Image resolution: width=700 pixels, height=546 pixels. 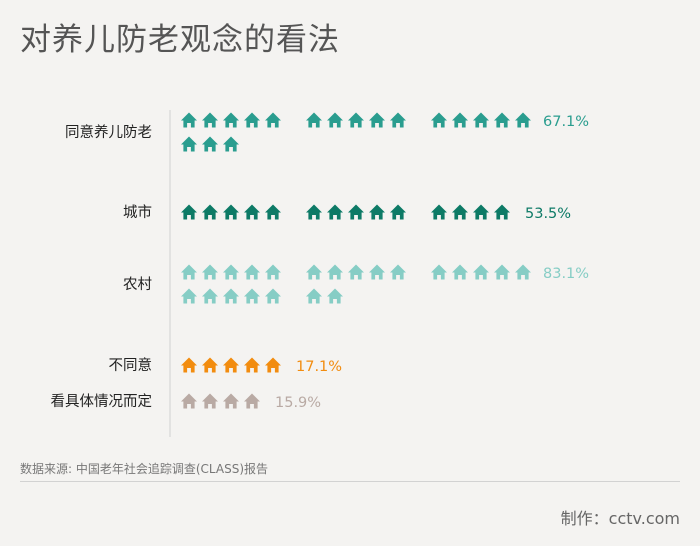 I want to click on category-label: 同意养儿防老, so click(x=108, y=132).